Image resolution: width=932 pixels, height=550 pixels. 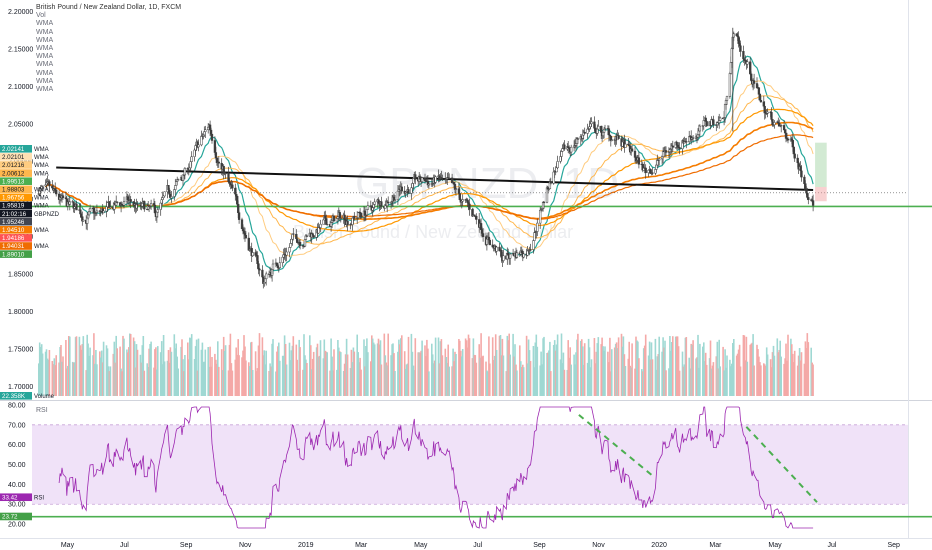 What do you see at coordinates (68, 545) in the screenshot?
I see `time-tick-label: May` at bounding box center [68, 545].